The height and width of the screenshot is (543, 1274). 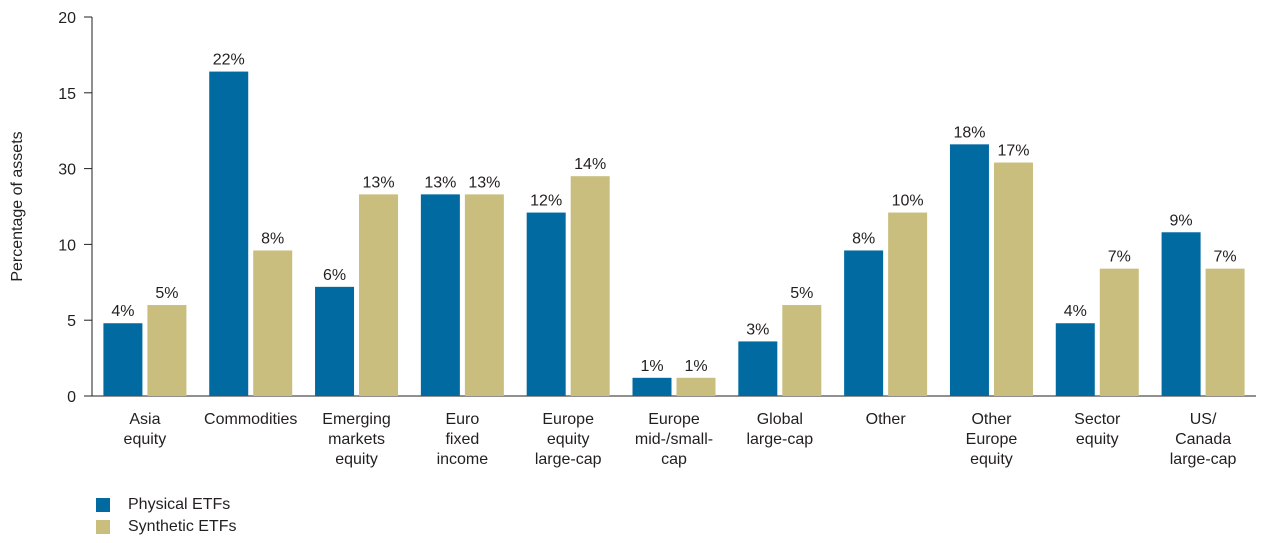 I want to click on x-tick-label: Global, so click(x=780, y=419).